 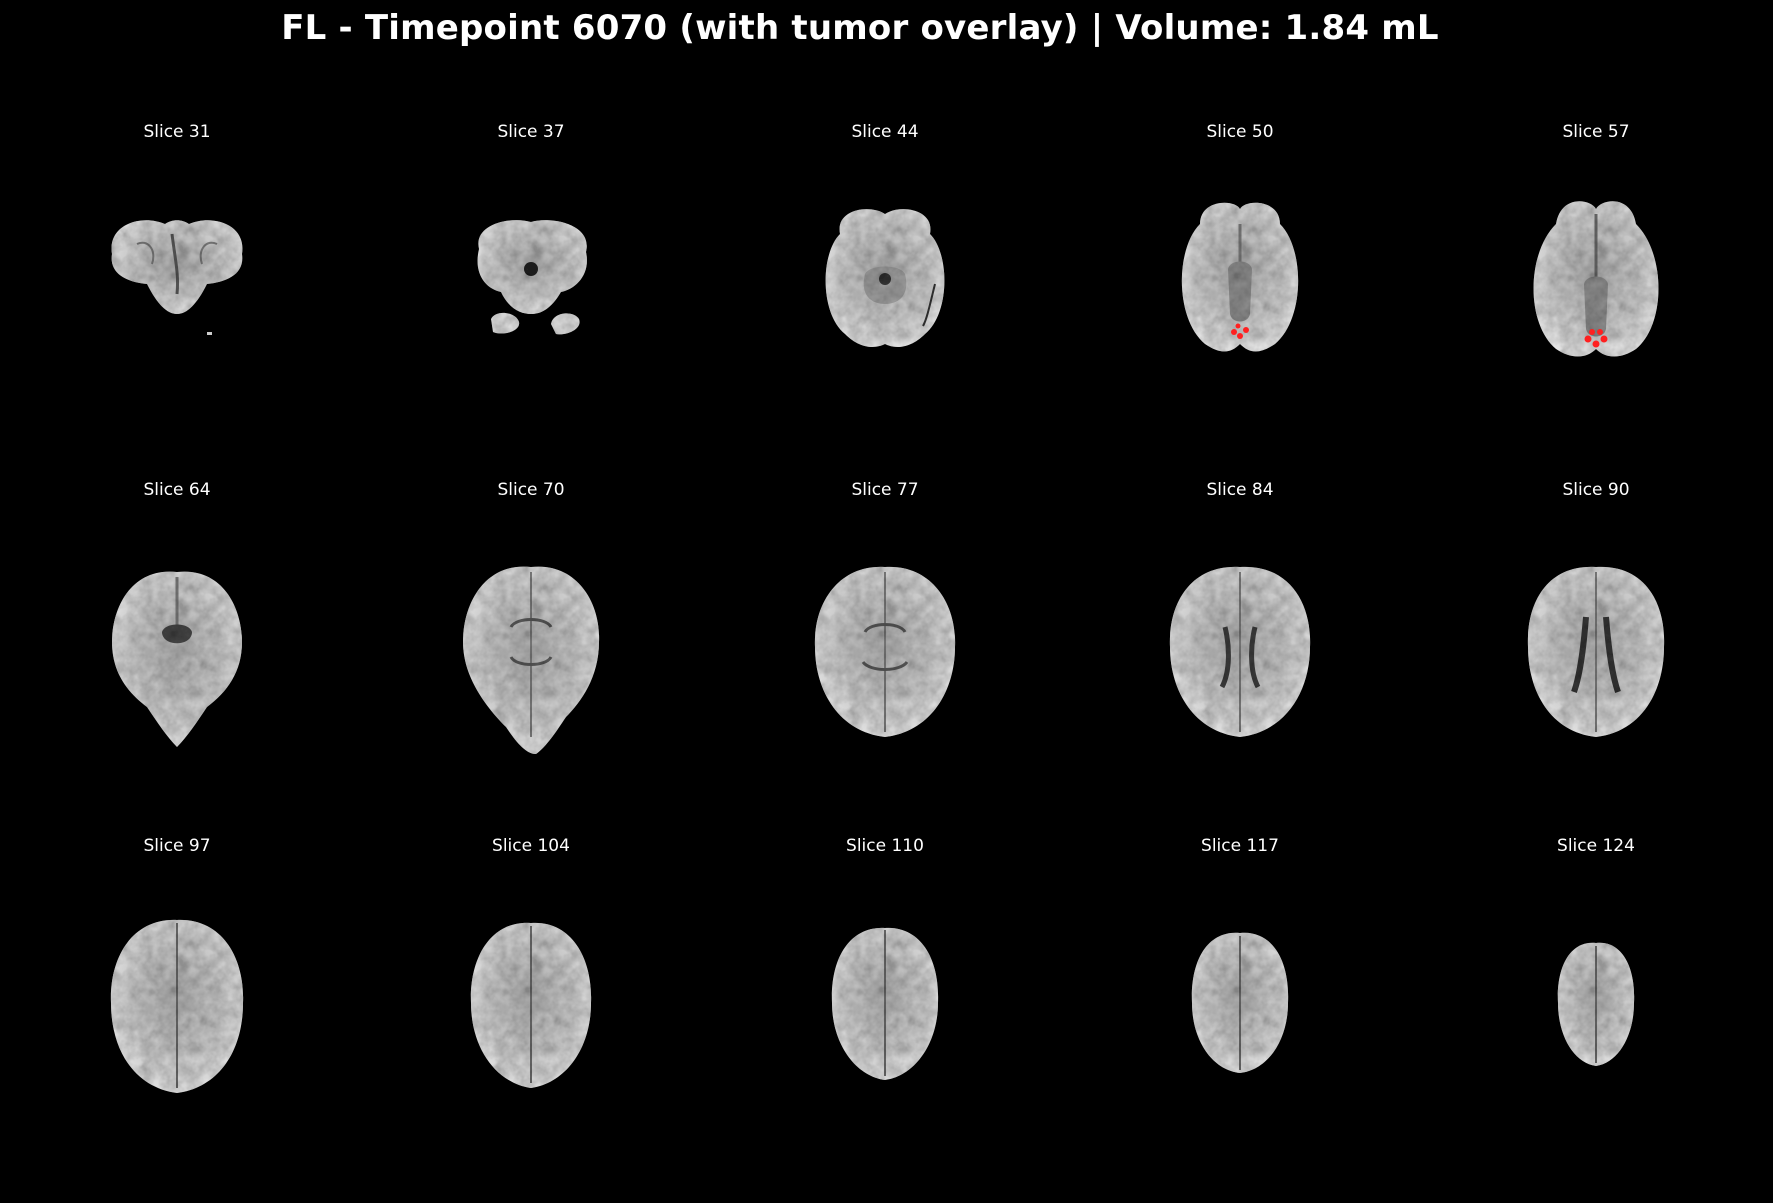 I want to click on slice-panel: Slice 57, so click(x=1596, y=287).